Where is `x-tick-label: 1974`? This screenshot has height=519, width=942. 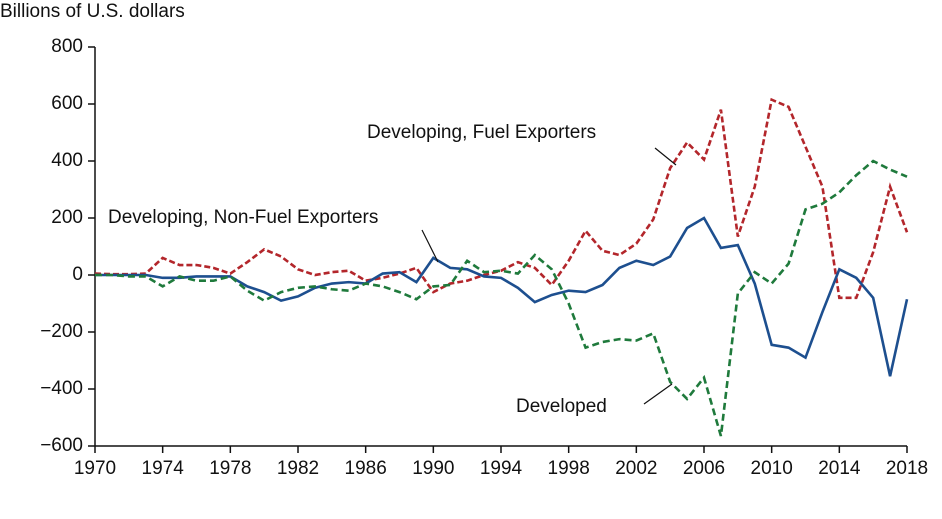
x-tick-label: 1974 is located at coordinates (163, 468).